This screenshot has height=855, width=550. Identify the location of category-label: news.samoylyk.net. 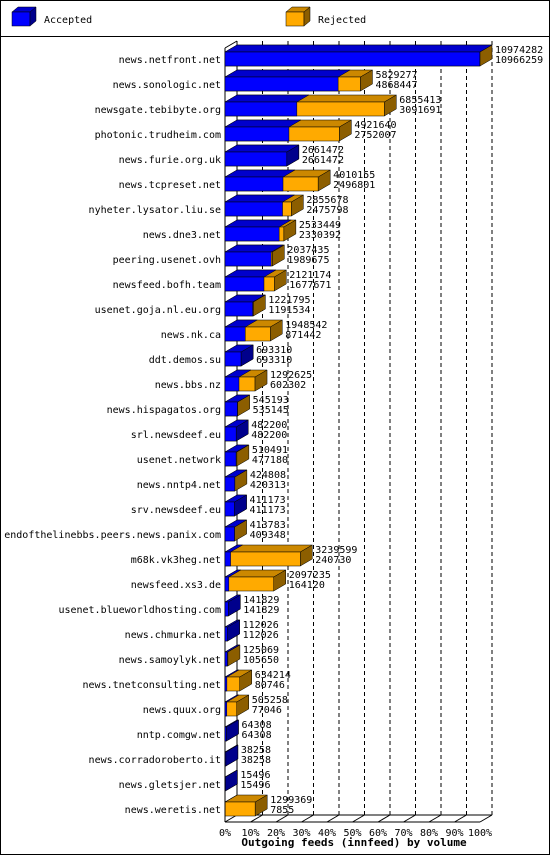
(170, 660).